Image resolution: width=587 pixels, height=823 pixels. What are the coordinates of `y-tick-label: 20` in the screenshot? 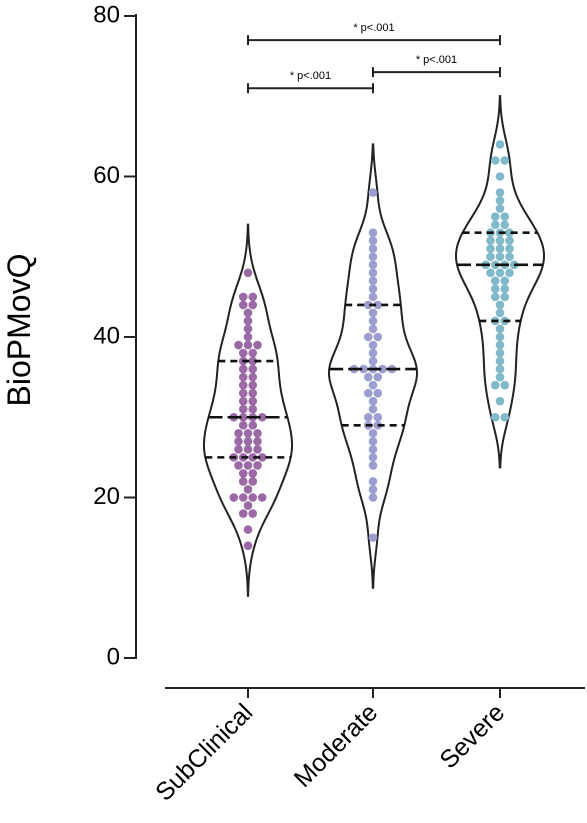 It's located at (106, 496).